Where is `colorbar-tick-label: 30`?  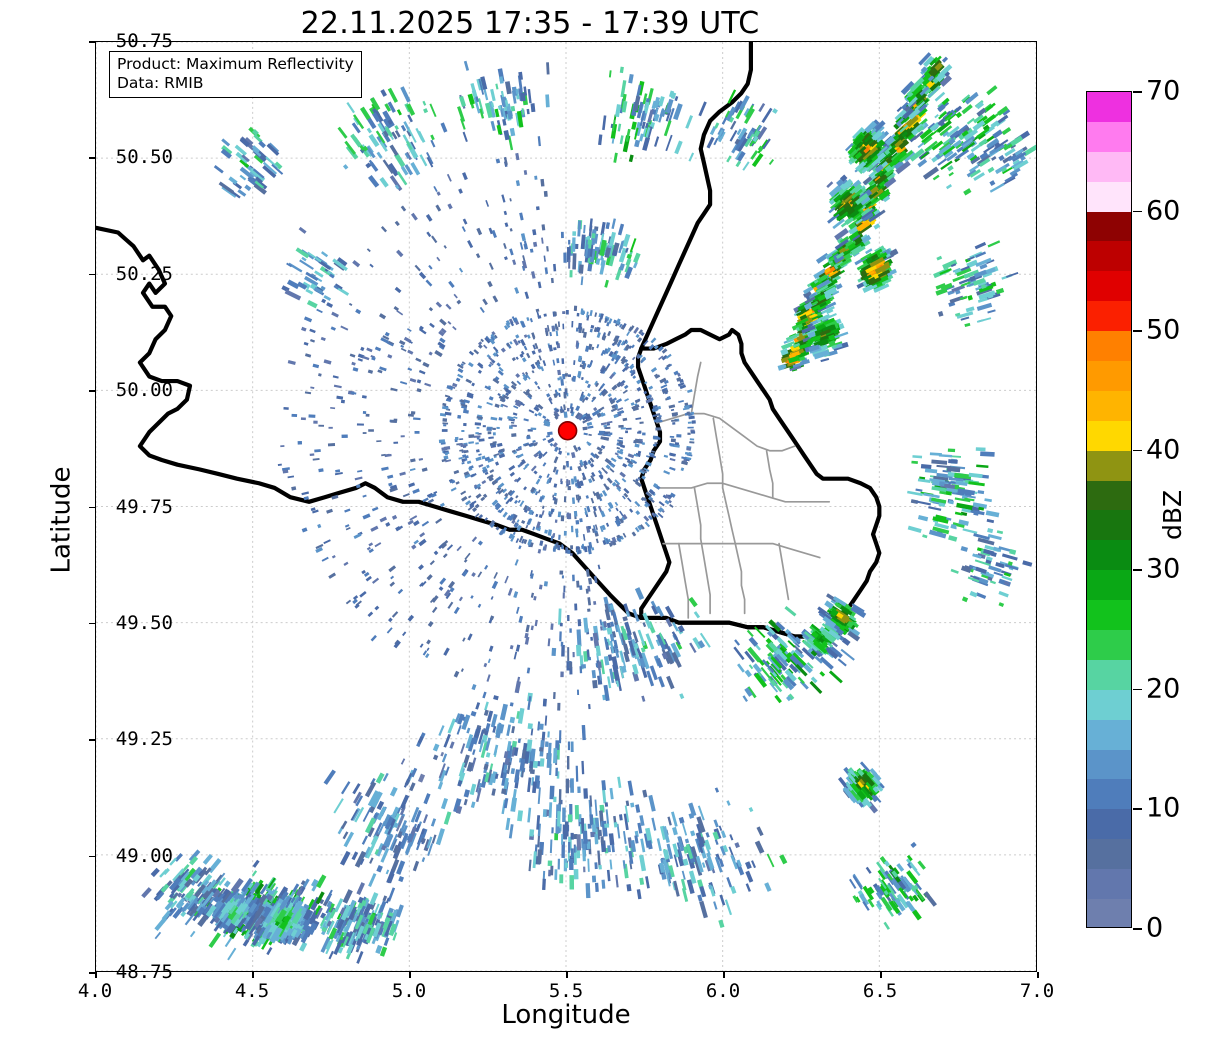 colorbar-tick-label: 30 is located at coordinates (1163, 569).